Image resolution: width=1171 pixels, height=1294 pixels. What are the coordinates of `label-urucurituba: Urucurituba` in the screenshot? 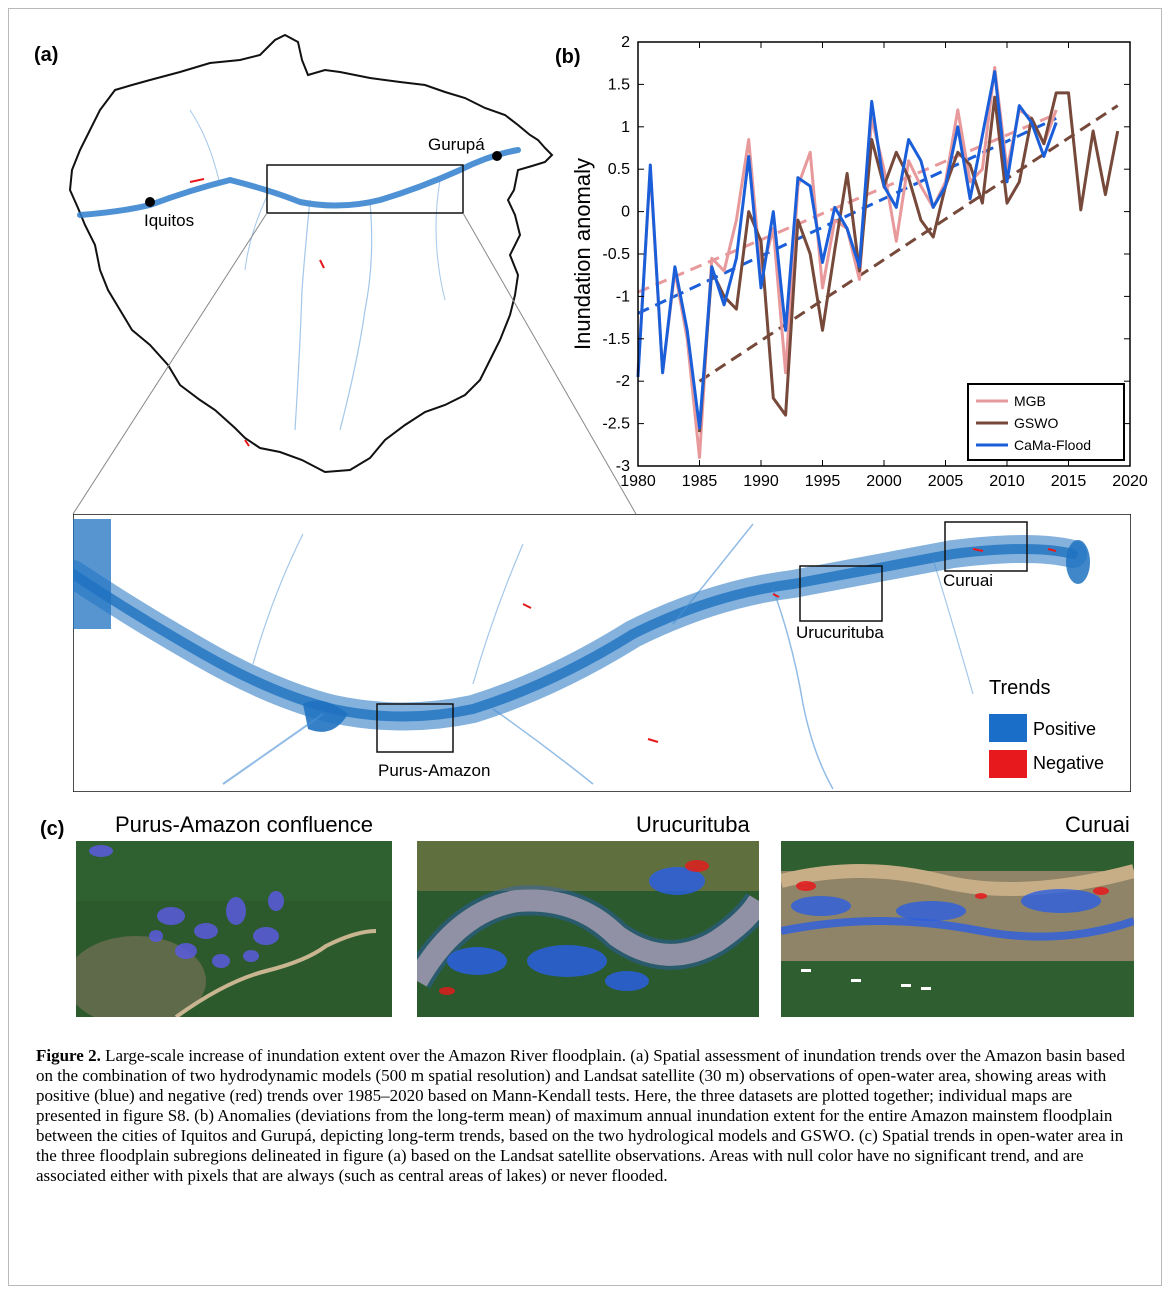 It's located at (840, 632).